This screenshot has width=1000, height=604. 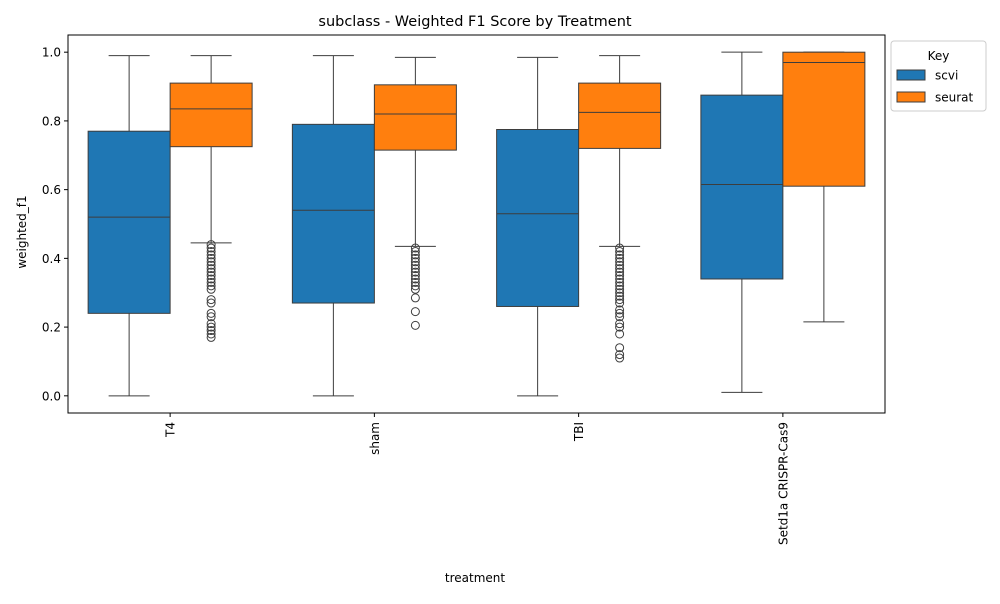 I want to click on x-tick-label: TBI, so click(x=579, y=432).